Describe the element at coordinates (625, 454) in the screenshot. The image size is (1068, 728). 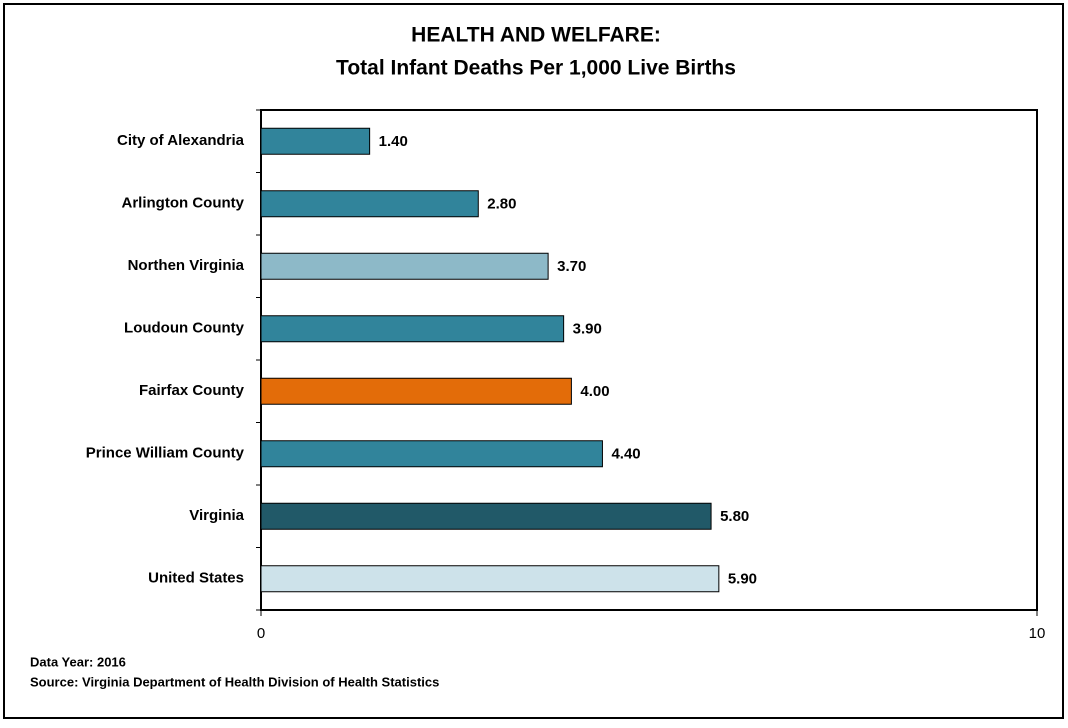
I see `data-label: 4.40` at that location.